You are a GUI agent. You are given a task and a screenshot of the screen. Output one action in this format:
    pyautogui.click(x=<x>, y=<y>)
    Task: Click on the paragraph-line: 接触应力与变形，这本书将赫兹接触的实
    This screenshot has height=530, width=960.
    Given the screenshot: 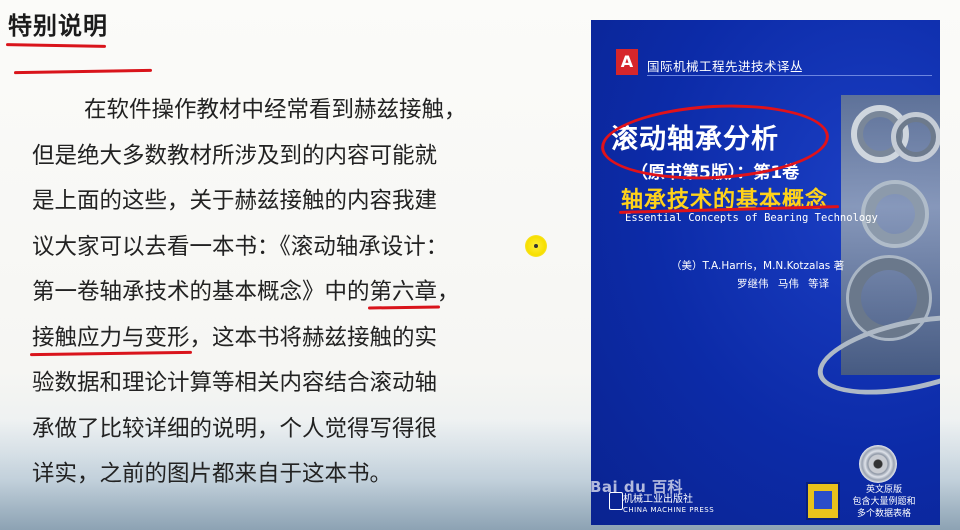 What is the action you would take?
    pyautogui.click(x=292, y=339)
    